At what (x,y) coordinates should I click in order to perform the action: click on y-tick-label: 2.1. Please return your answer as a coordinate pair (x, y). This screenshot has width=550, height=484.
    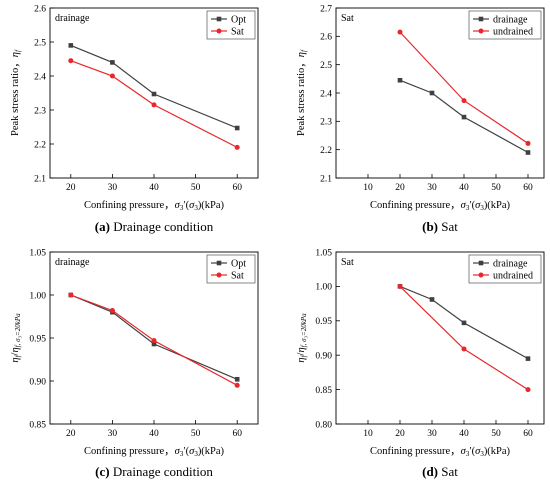
    Looking at the image, I should click on (326, 179).